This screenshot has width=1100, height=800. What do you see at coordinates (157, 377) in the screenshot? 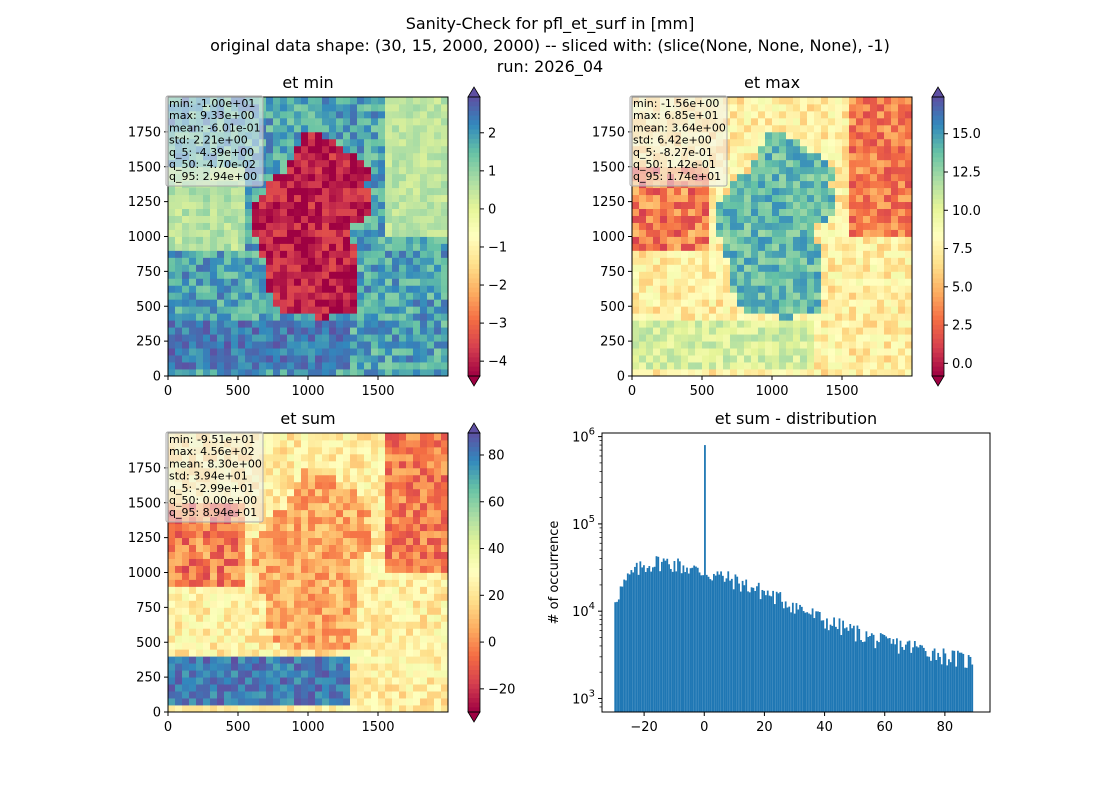
I see `y-tick-label: 0` at bounding box center [157, 377].